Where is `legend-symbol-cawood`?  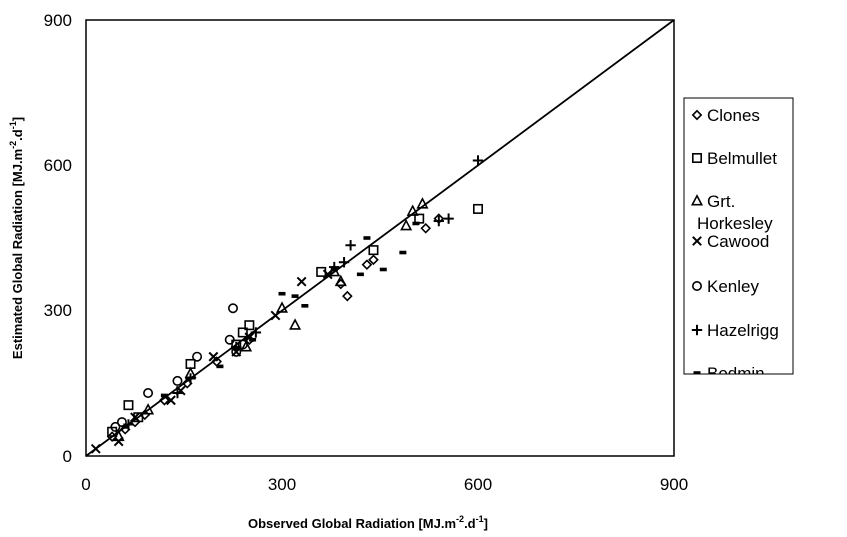
legend-symbol-cawood is located at coordinates (697, 241).